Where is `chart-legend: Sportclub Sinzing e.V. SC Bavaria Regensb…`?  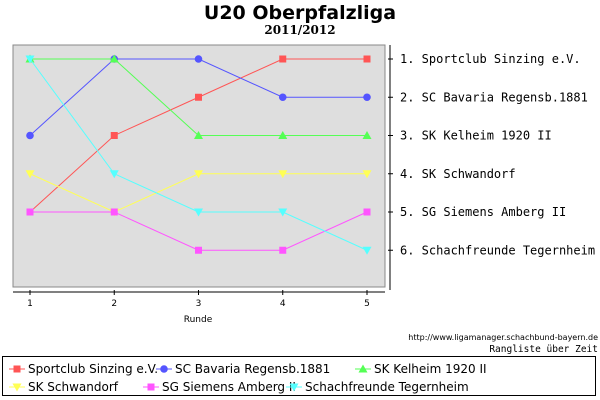 chart-legend: Sportclub Sinzing e.V. SC Bavaria Regensb… is located at coordinates (299, 376).